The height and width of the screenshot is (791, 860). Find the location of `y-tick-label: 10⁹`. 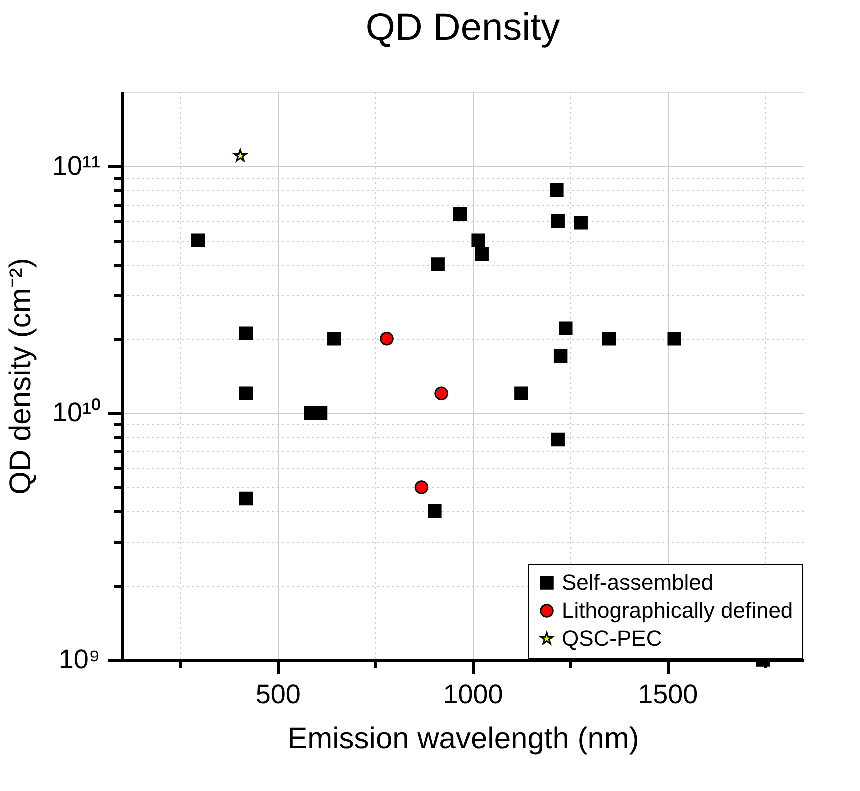

y-tick-label: 10⁹ is located at coordinates (79, 659).